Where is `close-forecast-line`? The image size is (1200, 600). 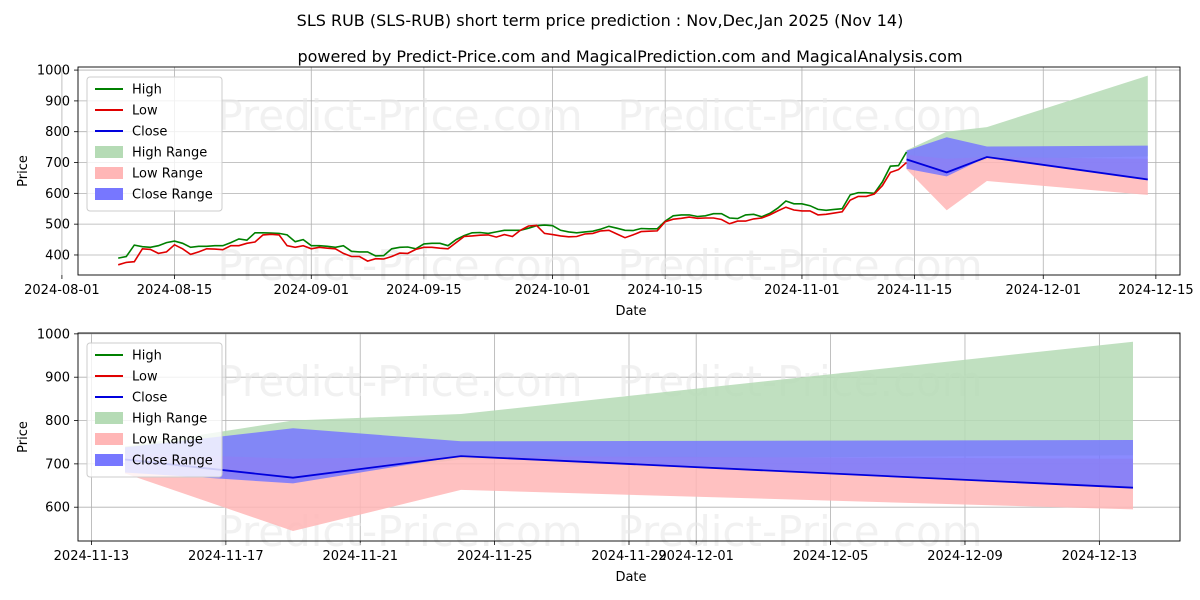 close-forecast-line is located at coordinates (1027, 168).